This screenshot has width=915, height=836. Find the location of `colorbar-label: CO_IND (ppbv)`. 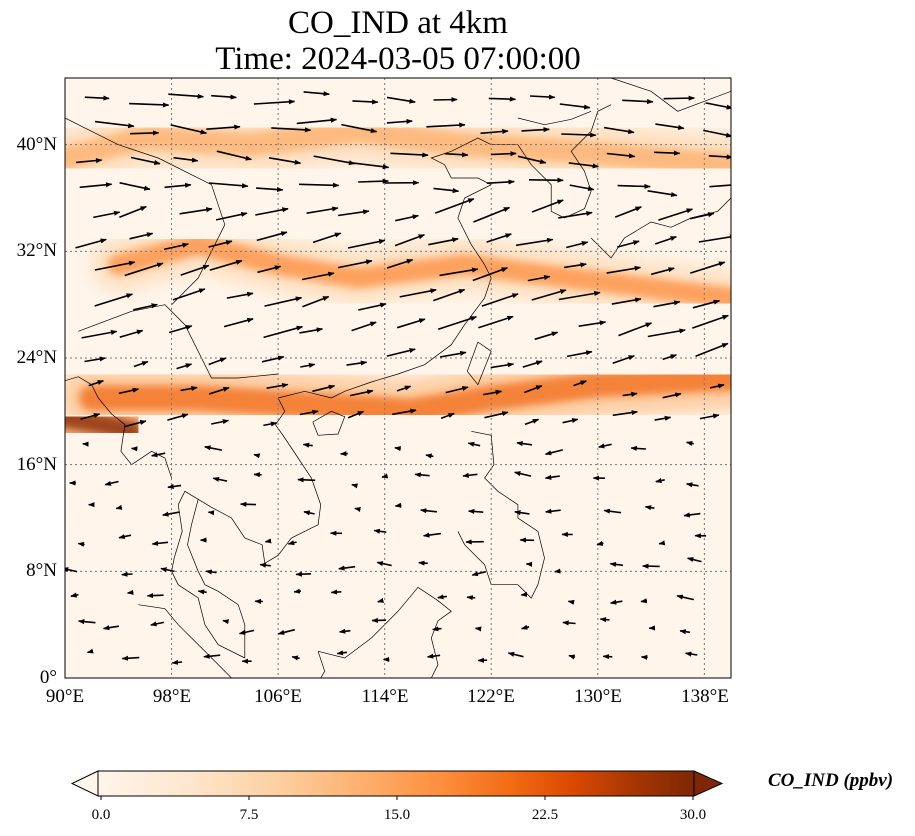

colorbar-label: CO_IND (ppbv) is located at coordinates (831, 780).